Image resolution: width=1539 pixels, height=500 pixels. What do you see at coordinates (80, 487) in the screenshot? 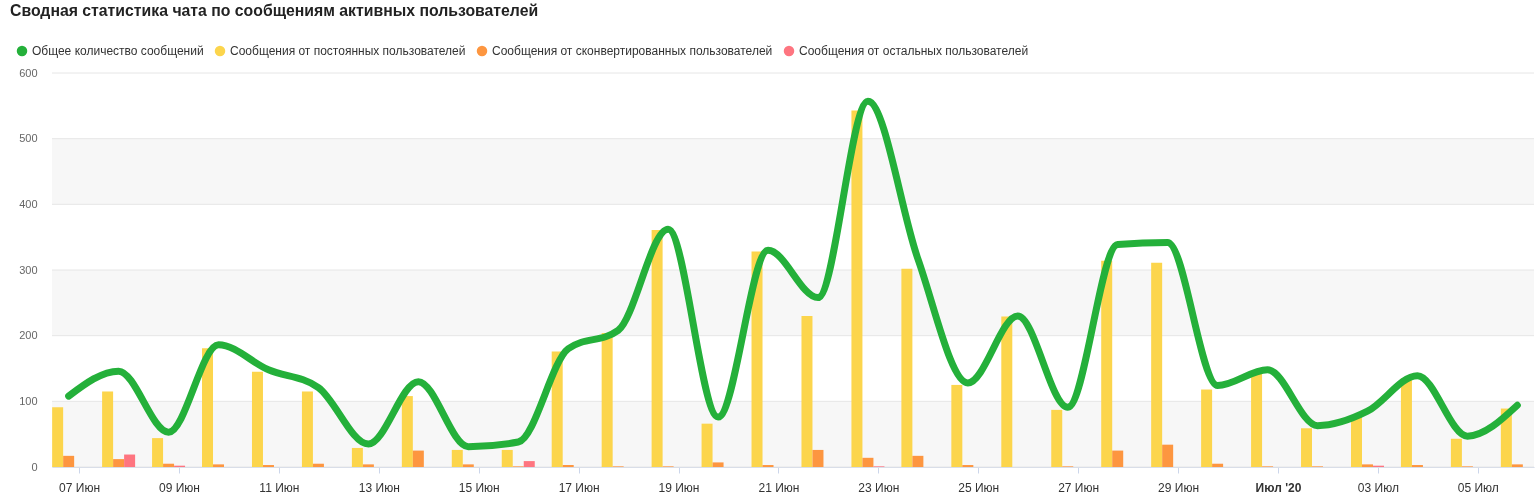
I see `x-tick-label: 07 Июн` at bounding box center [80, 487].